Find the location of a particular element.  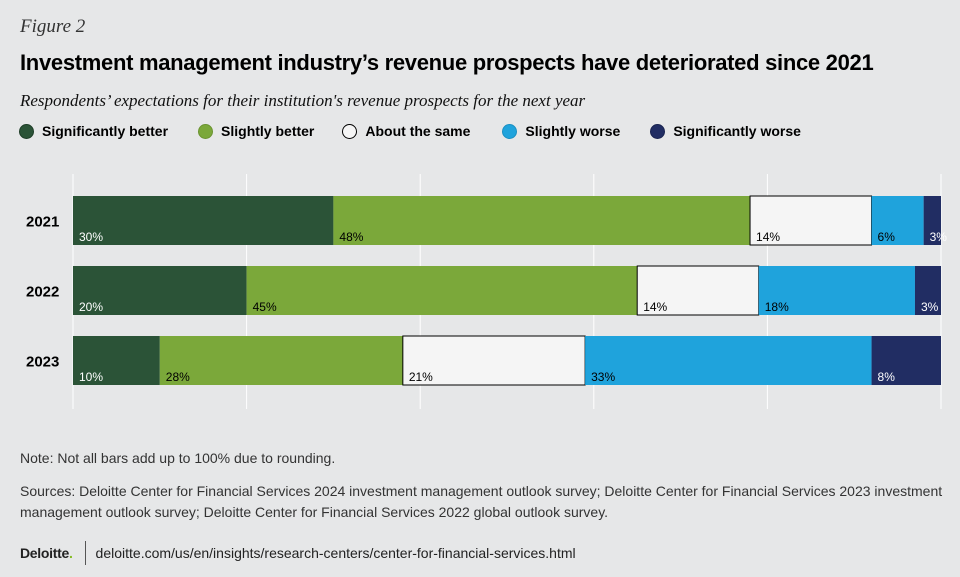

legend-item: Significantly better is located at coordinates (93, 131).